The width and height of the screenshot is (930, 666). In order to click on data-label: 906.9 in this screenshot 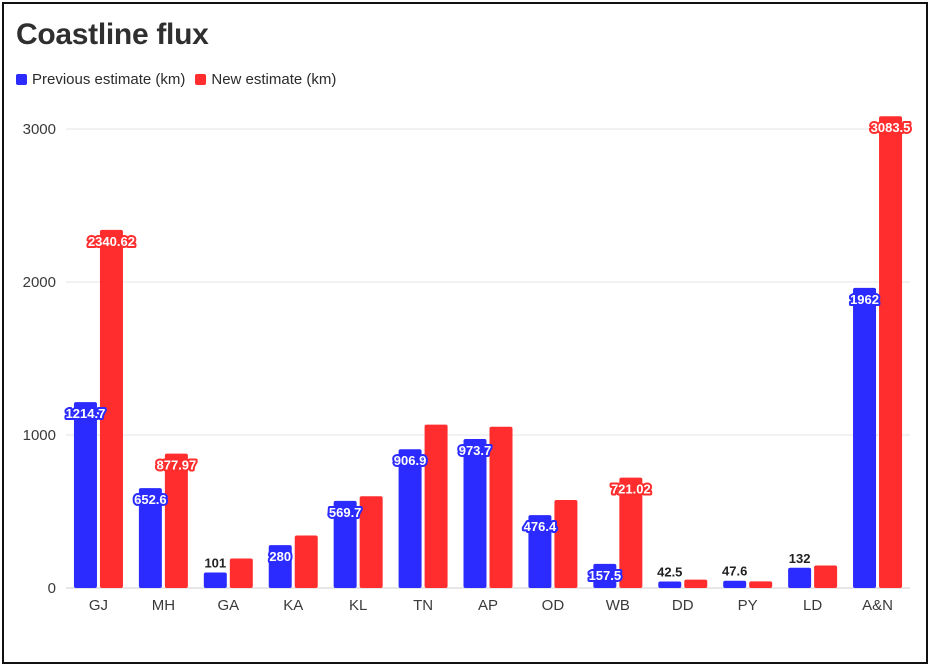, I will do `click(410, 460)`.